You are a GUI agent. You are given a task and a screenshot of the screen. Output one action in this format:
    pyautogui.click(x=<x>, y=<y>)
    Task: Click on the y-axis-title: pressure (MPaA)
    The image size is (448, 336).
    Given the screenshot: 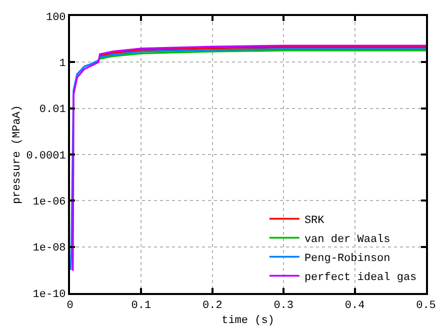 What is the action you would take?
    pyautogui.click(x=17, y=154)
    